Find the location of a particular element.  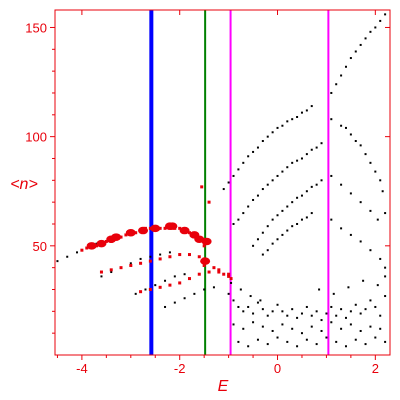

y-tick-label: 150 is located at coordinates (36, 27).